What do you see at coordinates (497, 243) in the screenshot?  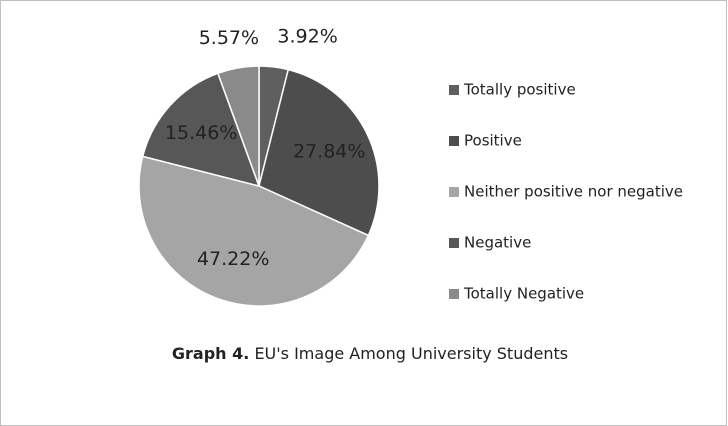 I see `legend-label: Negative` at bounding box center [497, 243].